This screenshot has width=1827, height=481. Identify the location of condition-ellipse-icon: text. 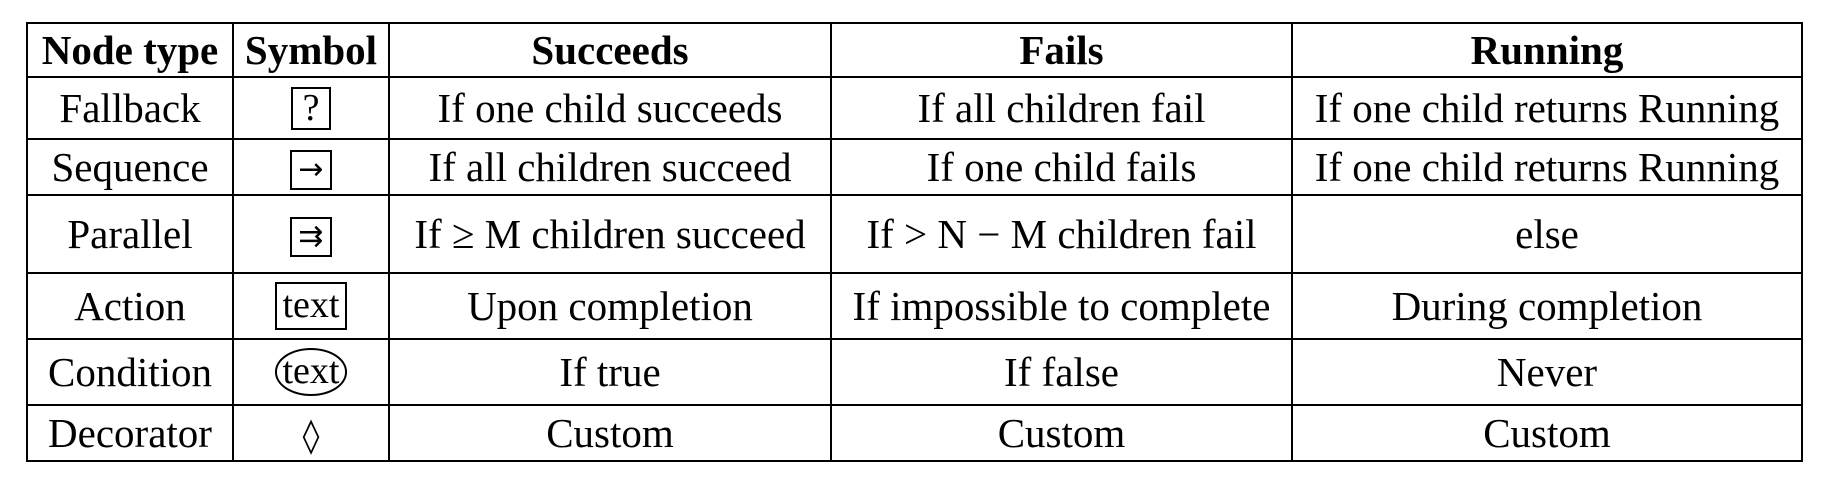
(311, 372).